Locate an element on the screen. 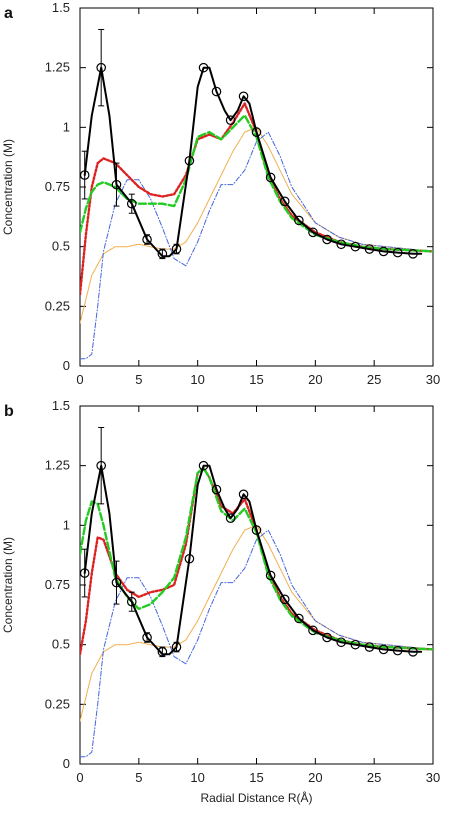 The width and height of the screenshot is (450, 813). panel-label: a is located at coordinates (8, 13).